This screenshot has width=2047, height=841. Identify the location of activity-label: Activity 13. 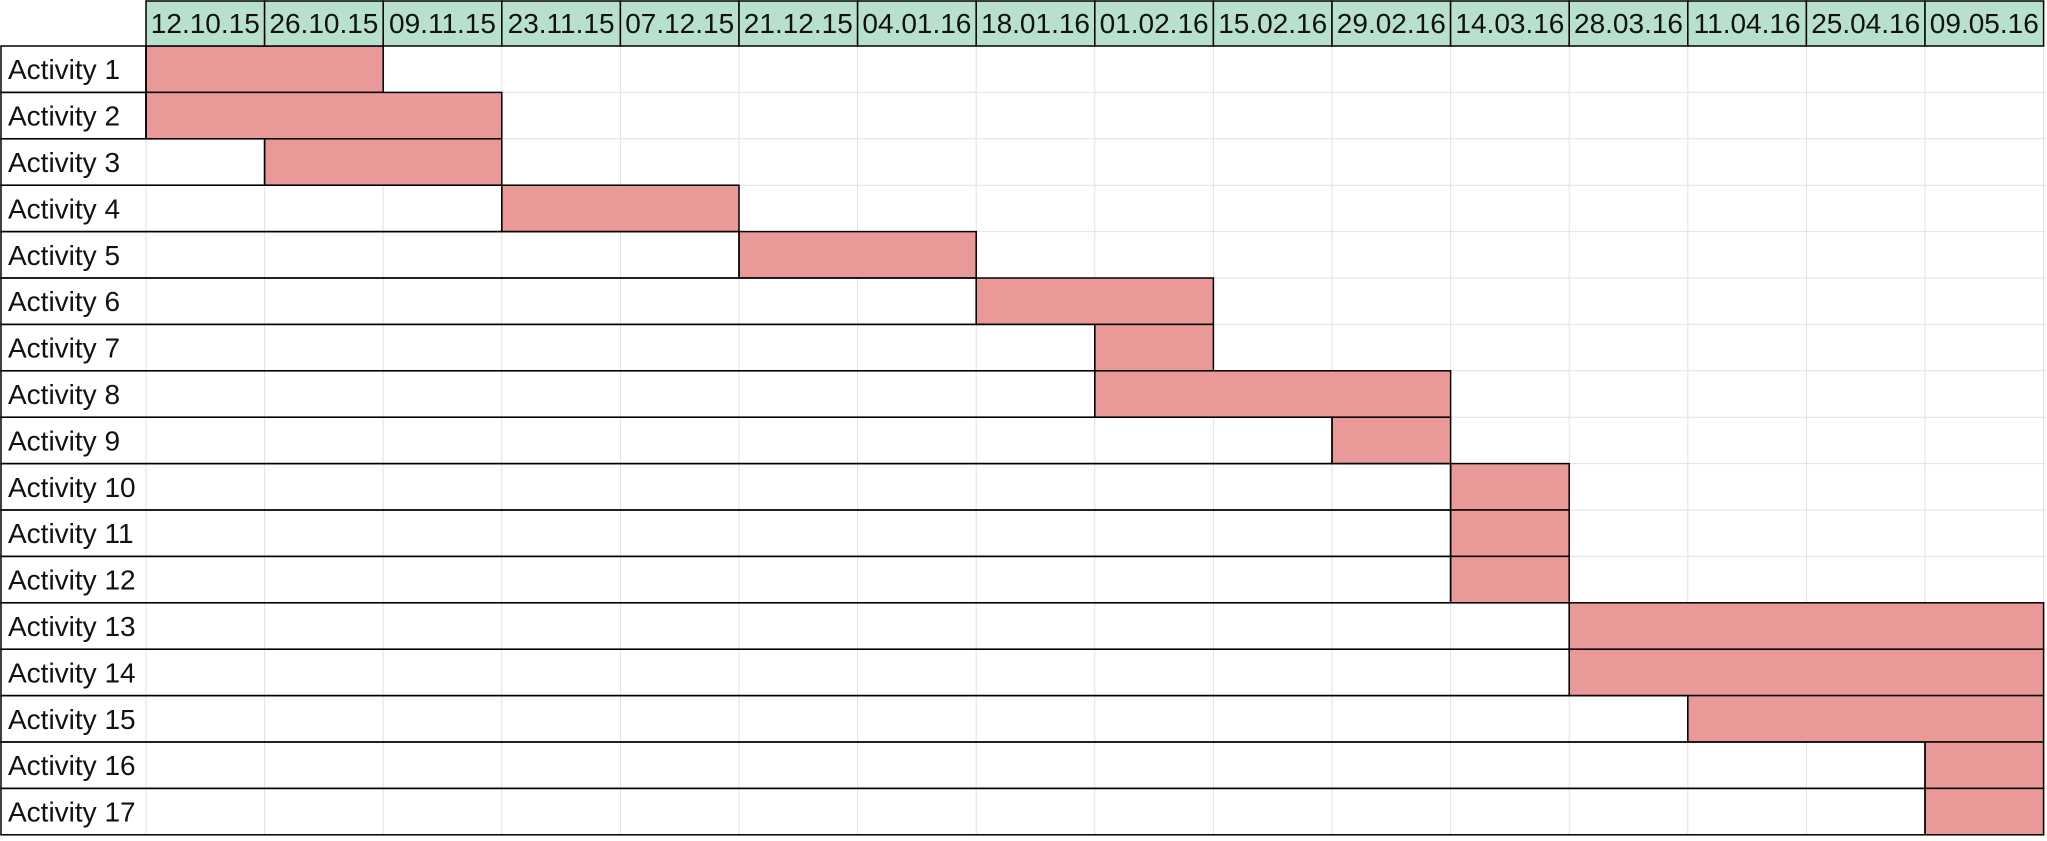
(72, 626).